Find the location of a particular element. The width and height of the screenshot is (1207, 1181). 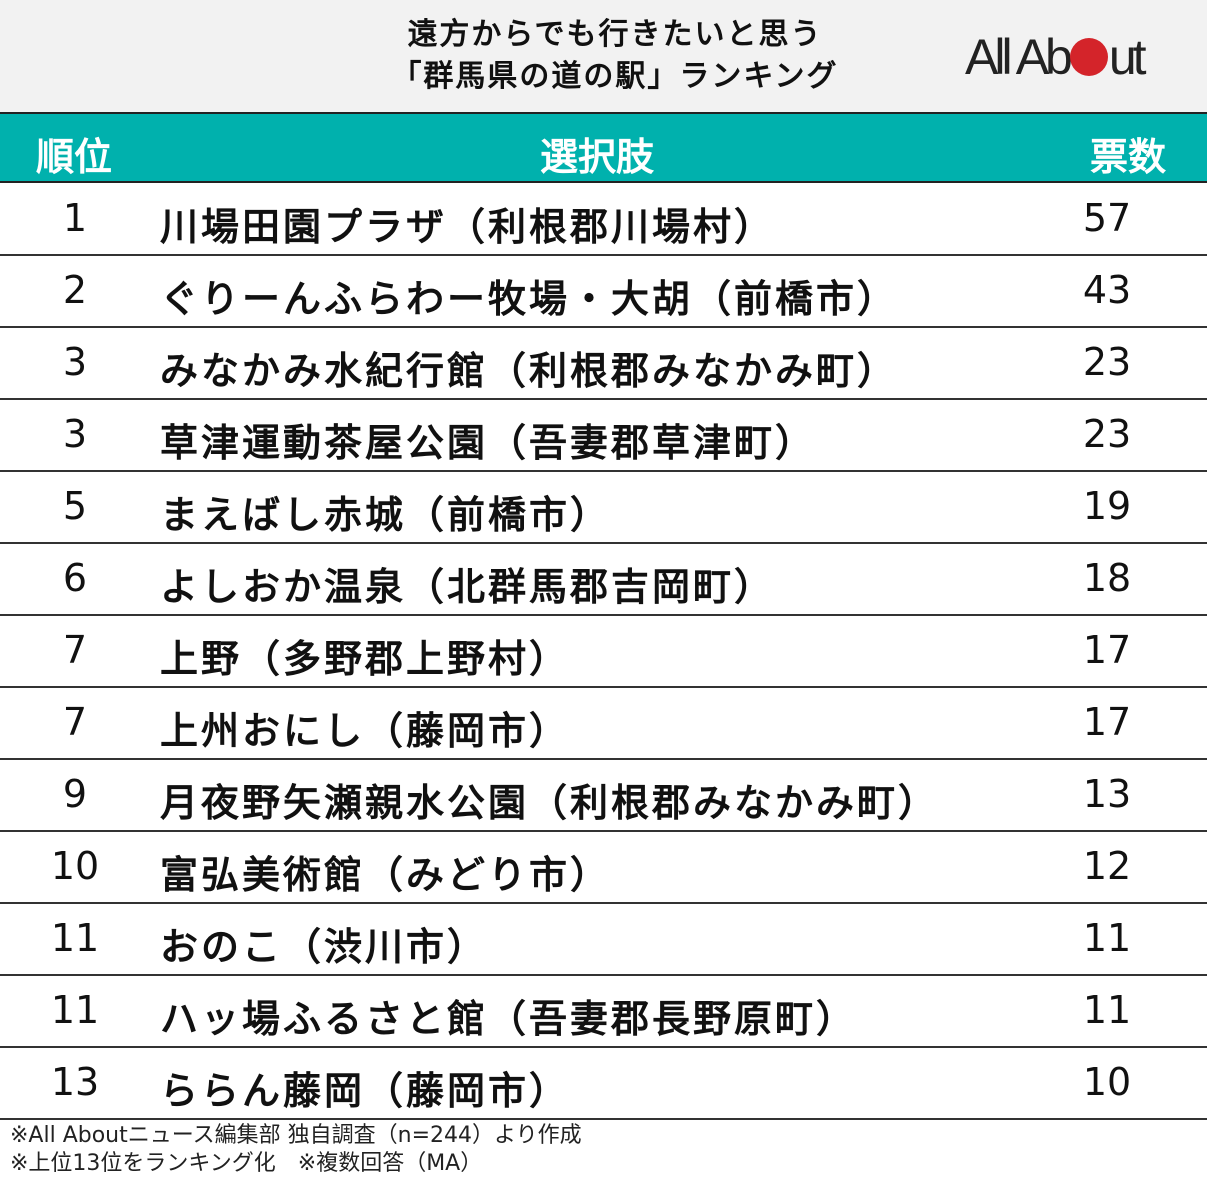

choice-cell: ぐりーんふらわー牧場・大胡（前橋市） is located at coordinates (529, 299).